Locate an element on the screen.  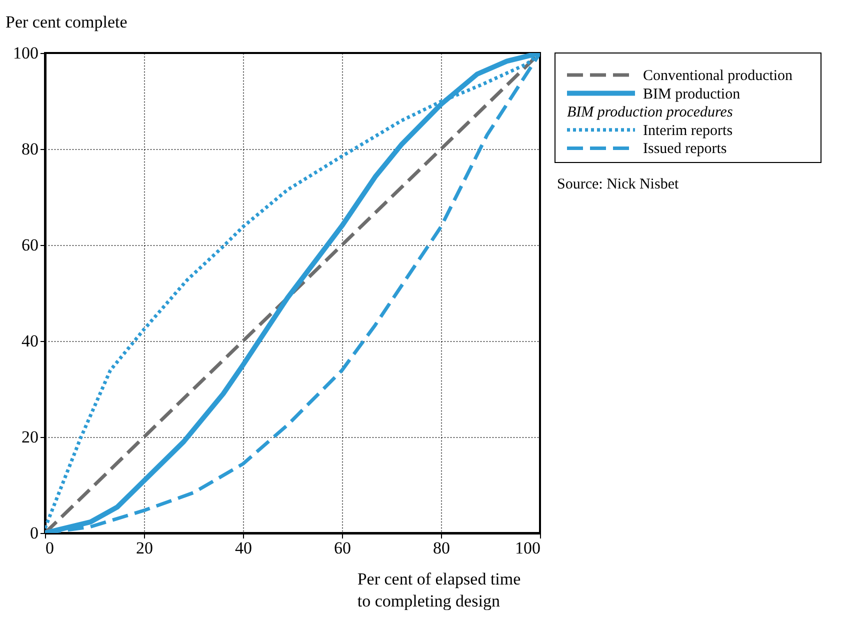
y-tick-label: 60 is located at coordinates (30, 245).